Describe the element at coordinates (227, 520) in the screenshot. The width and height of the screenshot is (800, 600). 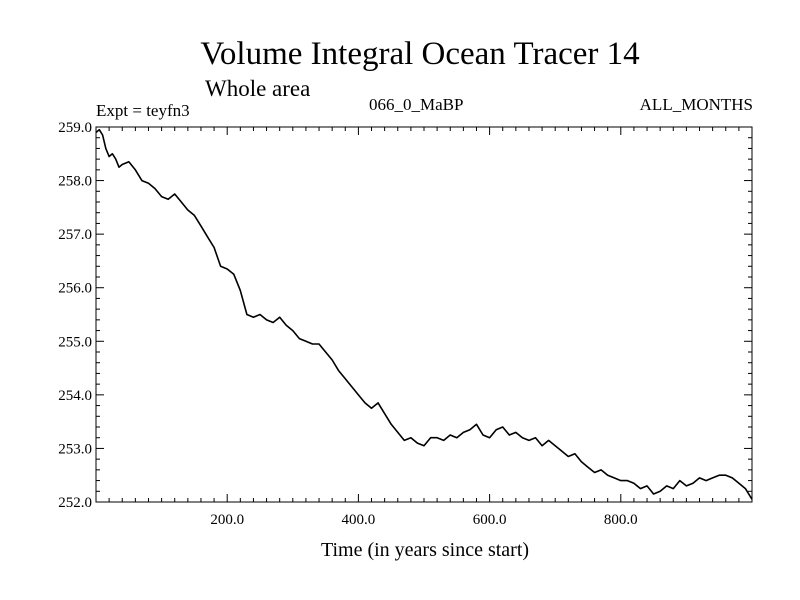
I see `x-tick-label: 200.0` at that location.